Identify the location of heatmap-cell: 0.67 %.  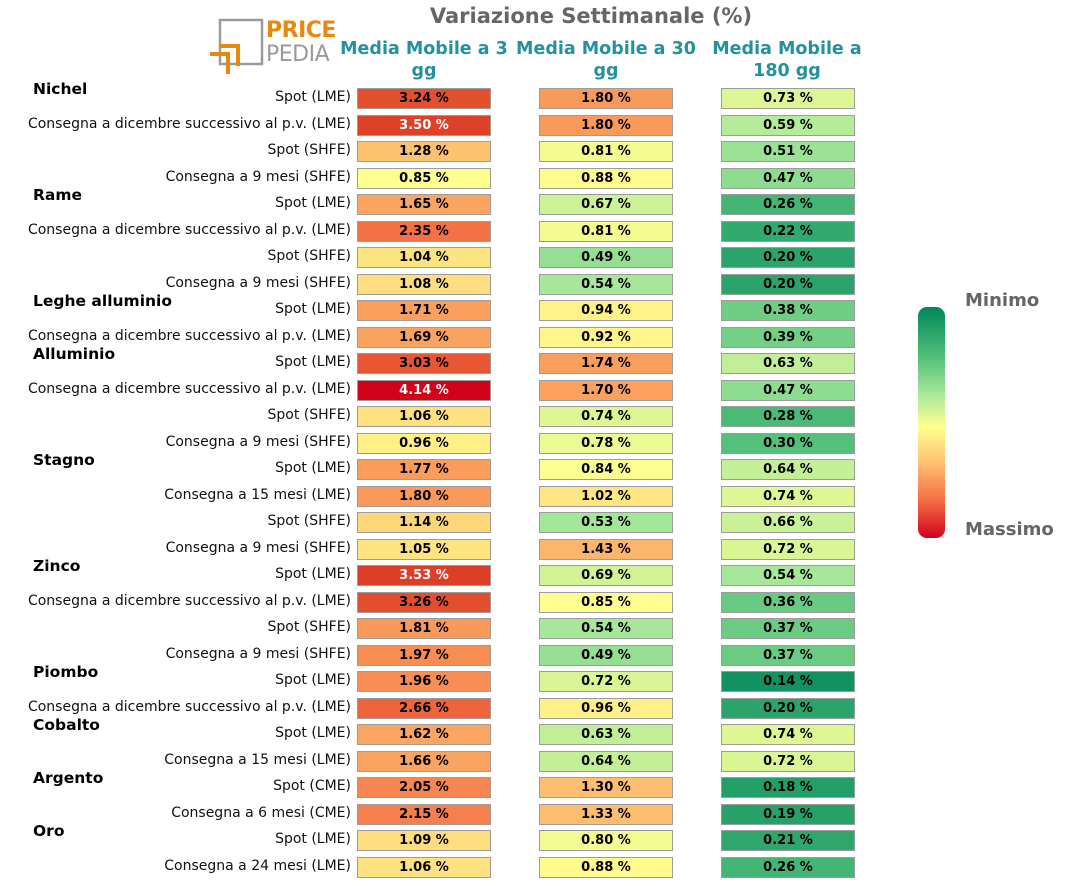
(606, 204).